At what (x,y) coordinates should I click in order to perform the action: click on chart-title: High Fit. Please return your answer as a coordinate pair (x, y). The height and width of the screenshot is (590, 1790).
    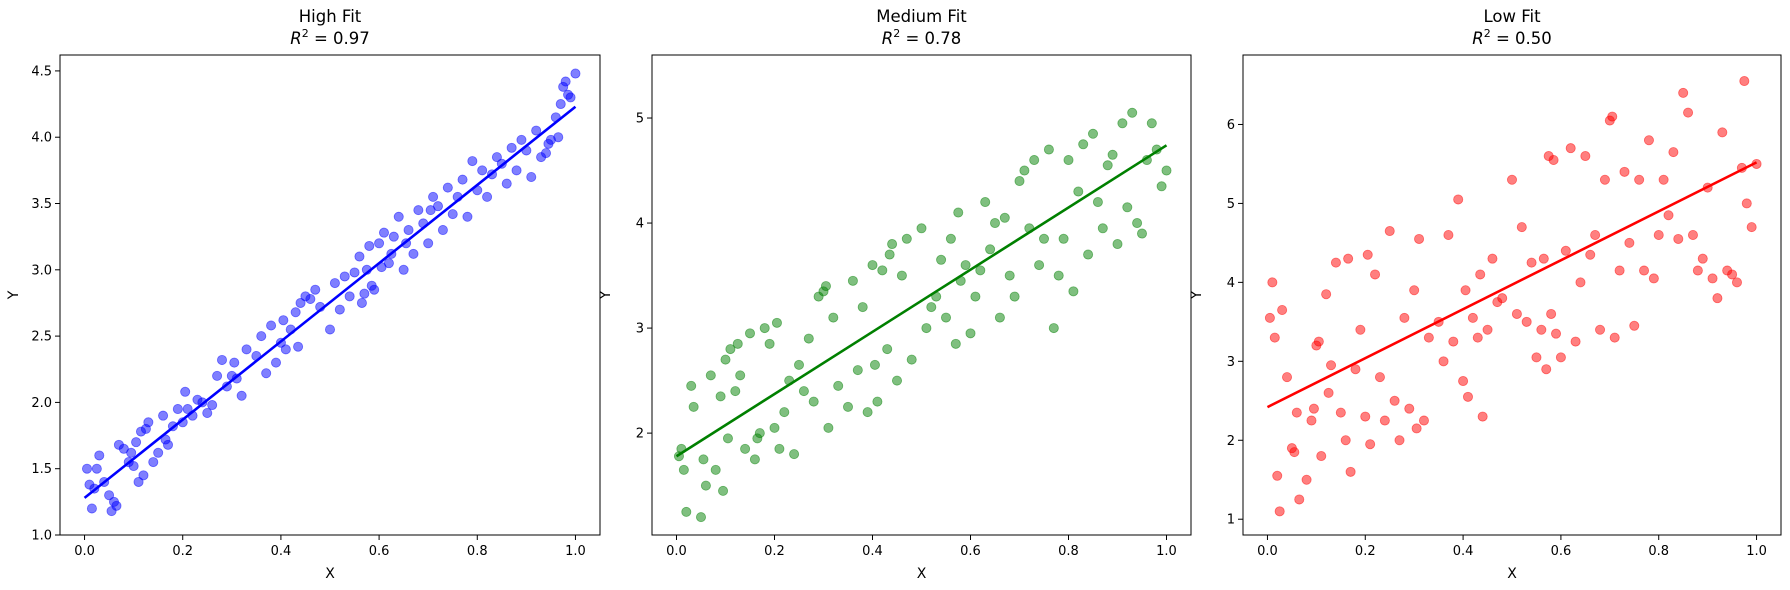
    Looking at the image, I should click on (330, 16).